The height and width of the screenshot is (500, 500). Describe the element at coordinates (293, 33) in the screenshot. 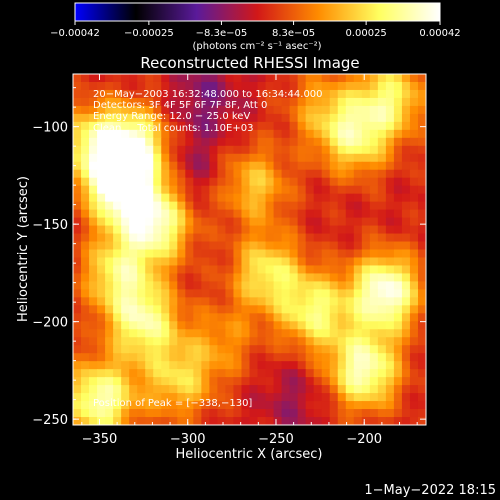

I see `colorbar-tick-label: 8.3e−05` at that location.